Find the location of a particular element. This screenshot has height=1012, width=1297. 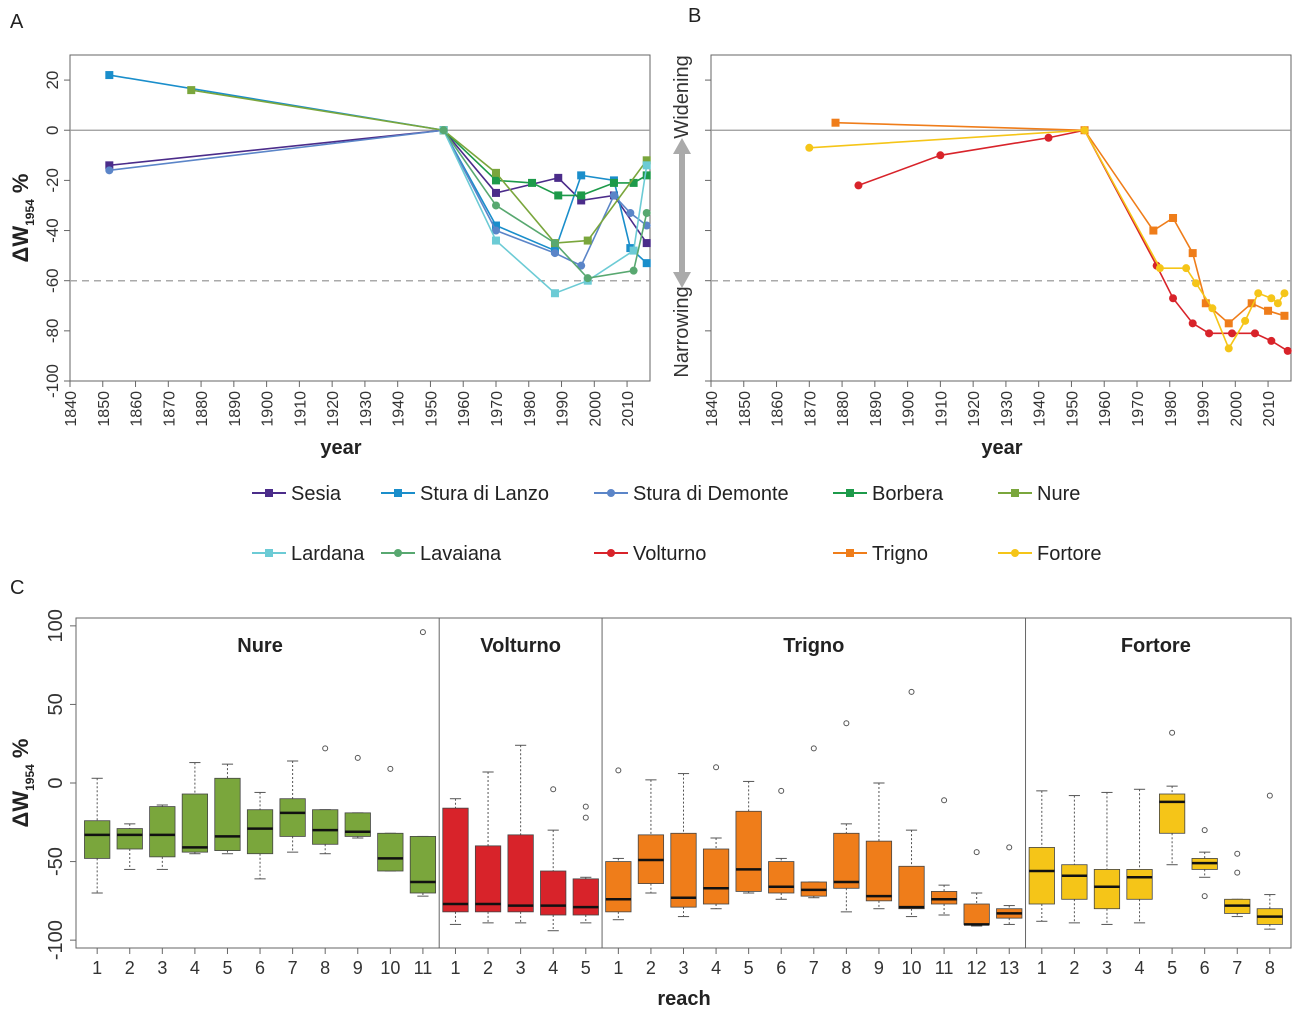

panela-x-tick-label: 1960 is located at coordinates (464, 409).